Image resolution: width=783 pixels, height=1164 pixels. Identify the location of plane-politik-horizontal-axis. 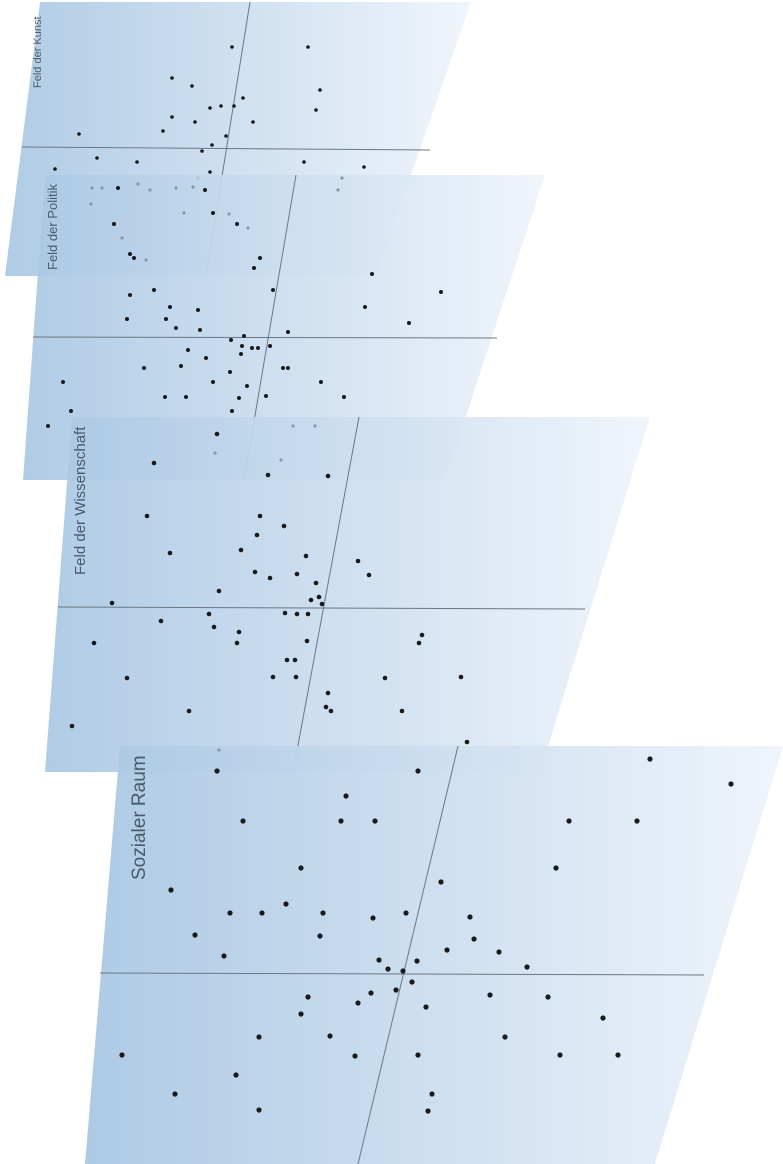
(265, 337).